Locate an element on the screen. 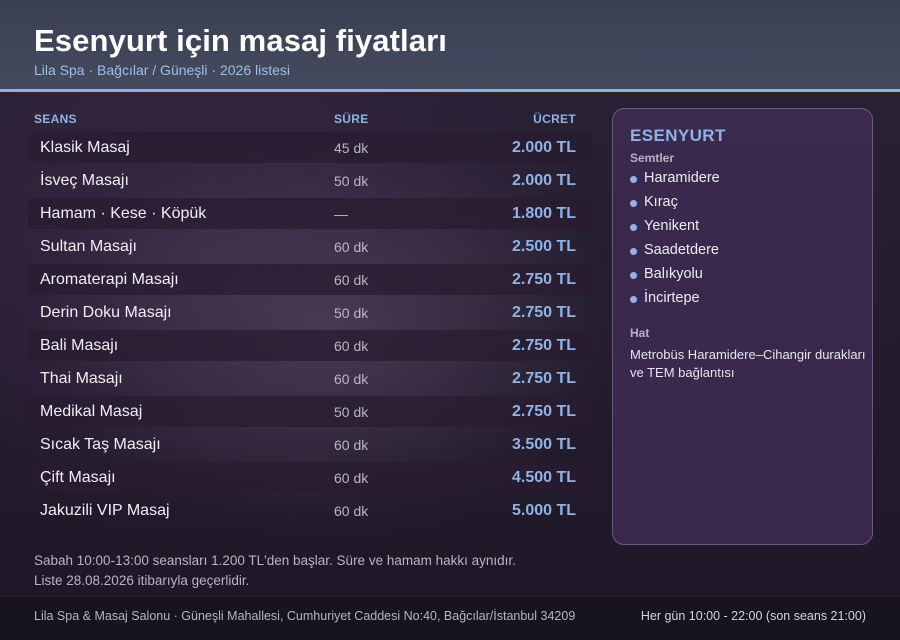  semt-name: Yenikent is located at coordinates (672, 226).